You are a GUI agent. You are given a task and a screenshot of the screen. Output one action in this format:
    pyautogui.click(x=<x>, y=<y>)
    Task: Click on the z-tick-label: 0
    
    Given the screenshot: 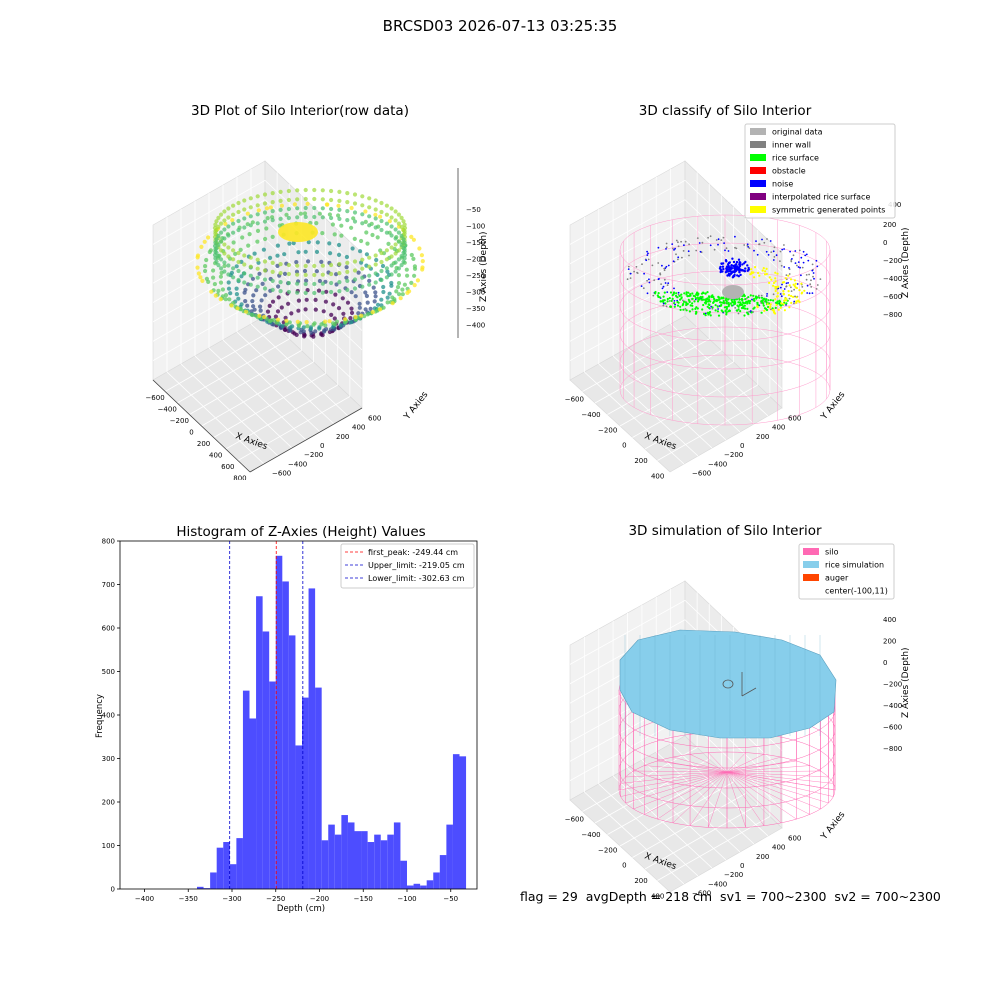 What is the action you would take?
    pyautogui.click(x=885, y=243)
    